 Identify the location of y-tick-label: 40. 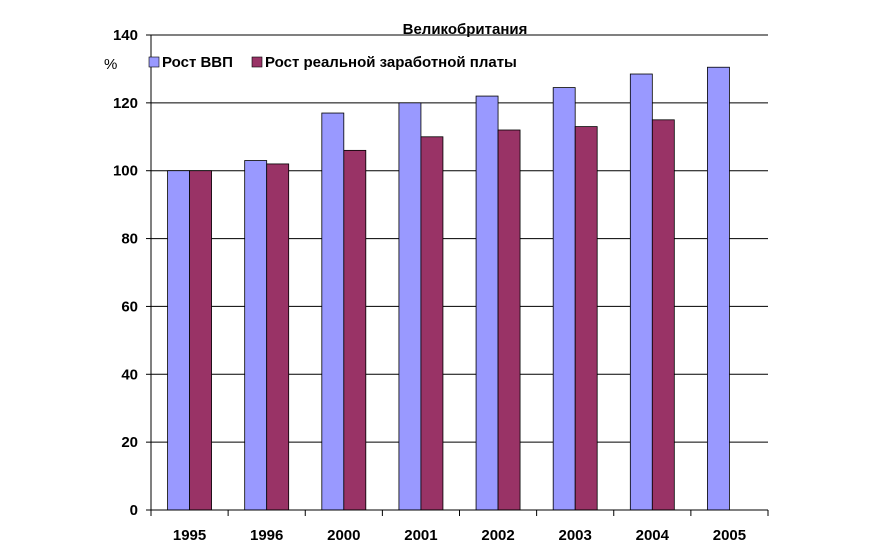
(129, 374).